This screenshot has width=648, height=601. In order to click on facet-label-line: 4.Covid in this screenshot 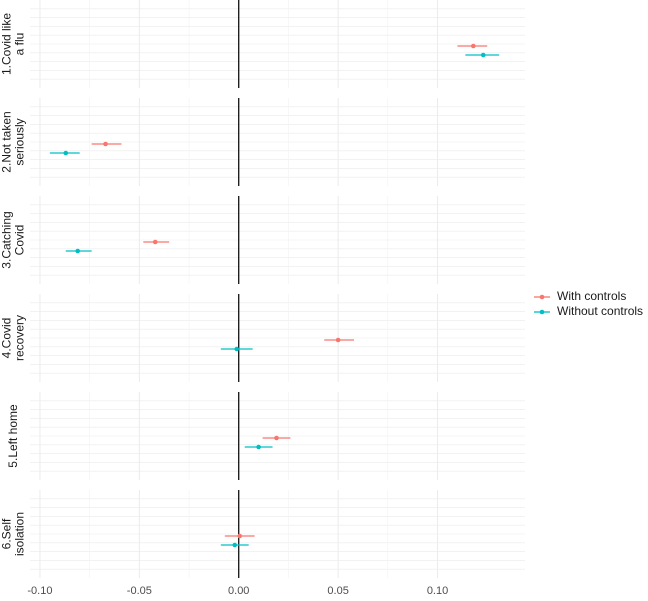, I will do `click(7, 338)`.